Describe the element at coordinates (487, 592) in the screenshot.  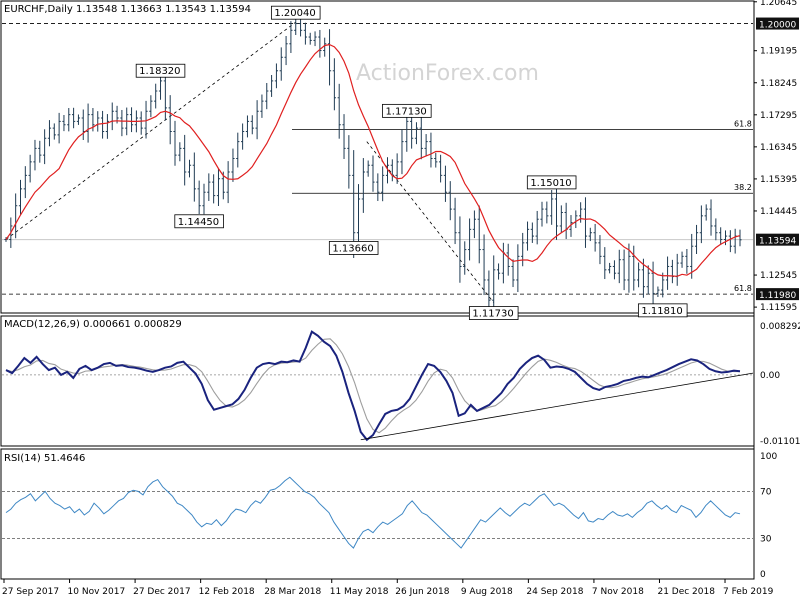
I see `time-axis-label: 9 Aug 2018` at that location.